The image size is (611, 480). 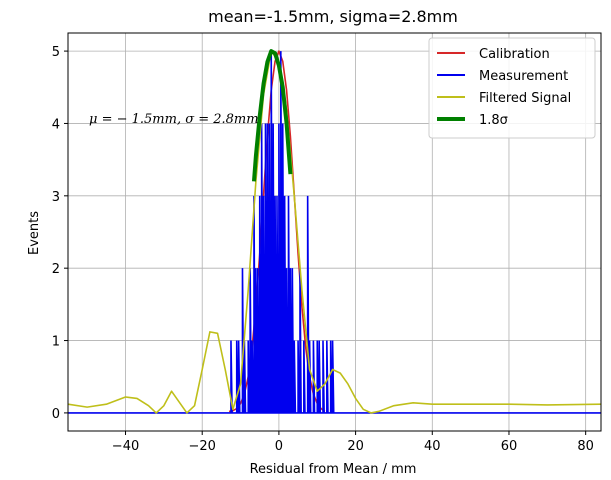 I want to click on legend-label-filtered: Filtered Signal, so click(x=525, y=98).